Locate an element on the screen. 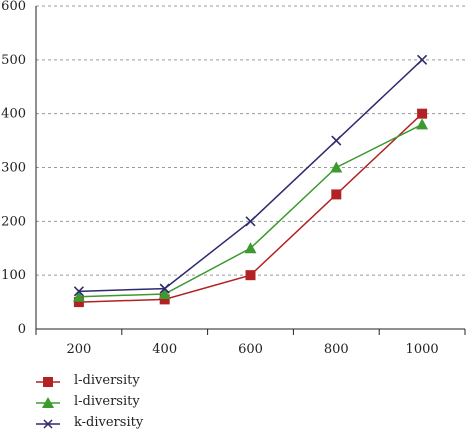 This screenshot has width=466, height=436. legend-marker-triangle-icon is located at coordinates (48, 402).